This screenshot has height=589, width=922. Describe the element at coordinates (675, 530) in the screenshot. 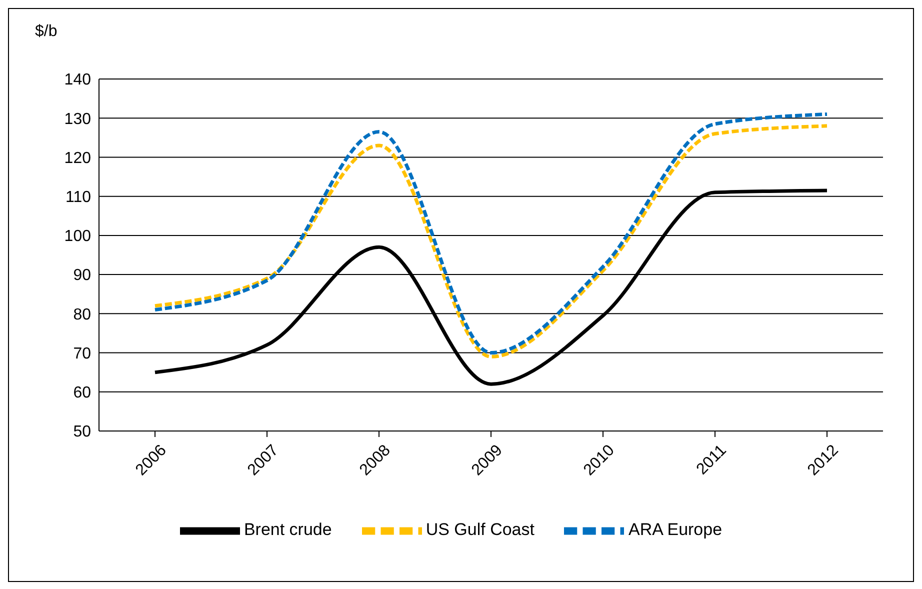

I see `legend-label: ARA Europe` at that location.